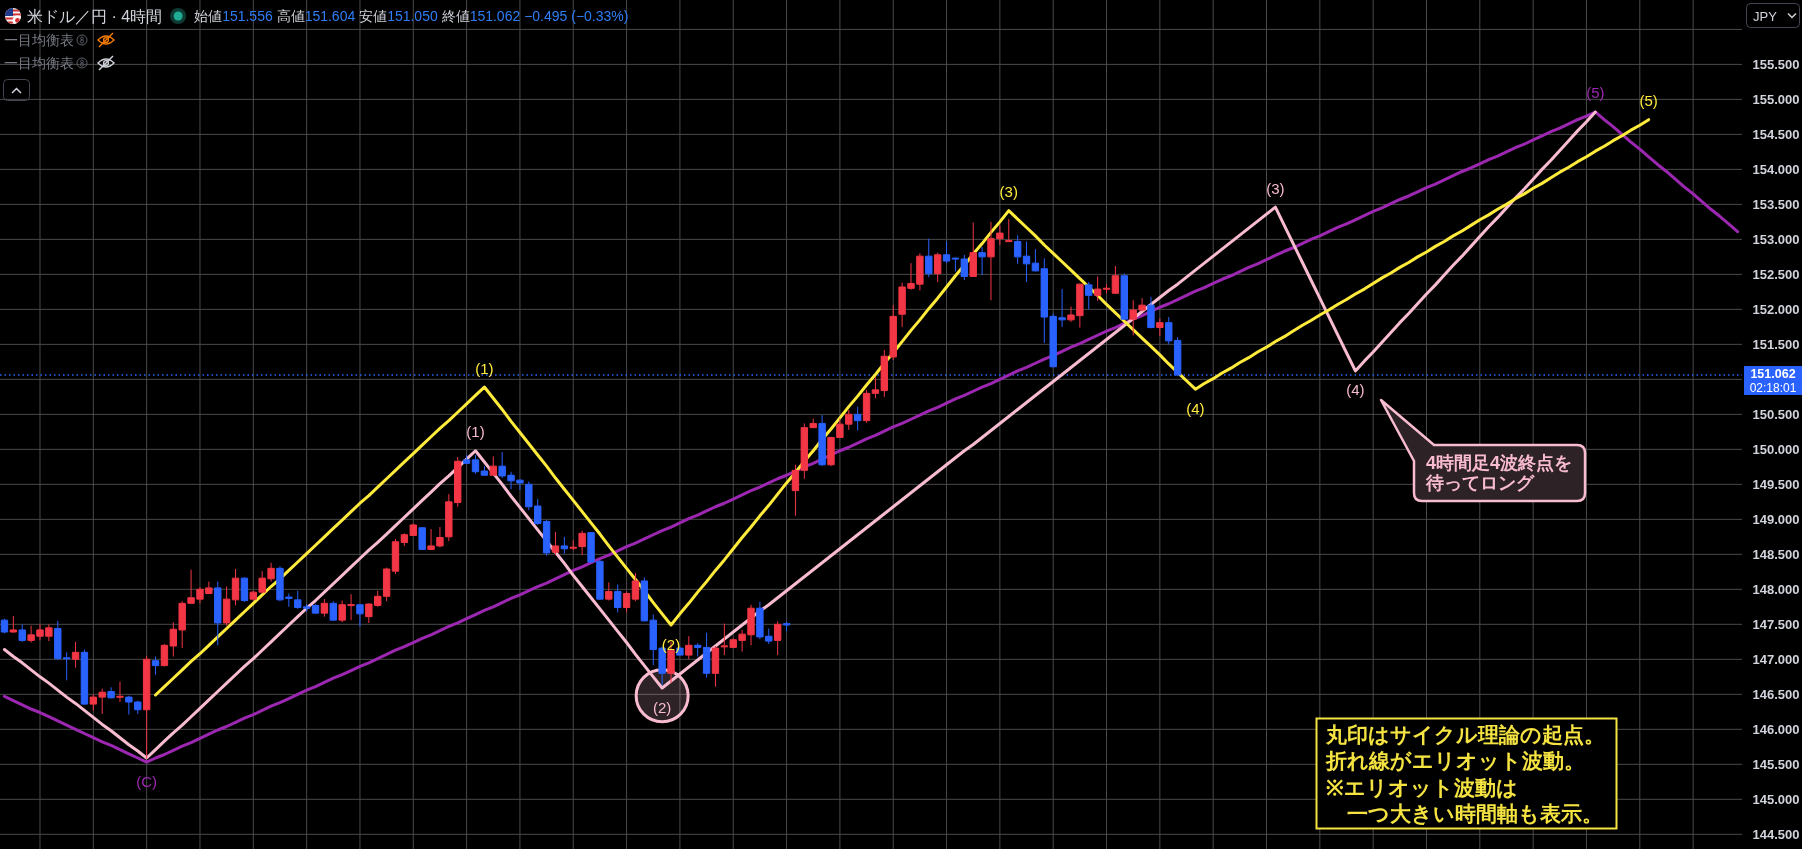 Image resolution: width=1802 pixels, height=849 pixels. What do you see at coordinates (1776, 169) in the screenshot?
I see `y-tick-label: 154.000` at bounding box center [1776, 169].